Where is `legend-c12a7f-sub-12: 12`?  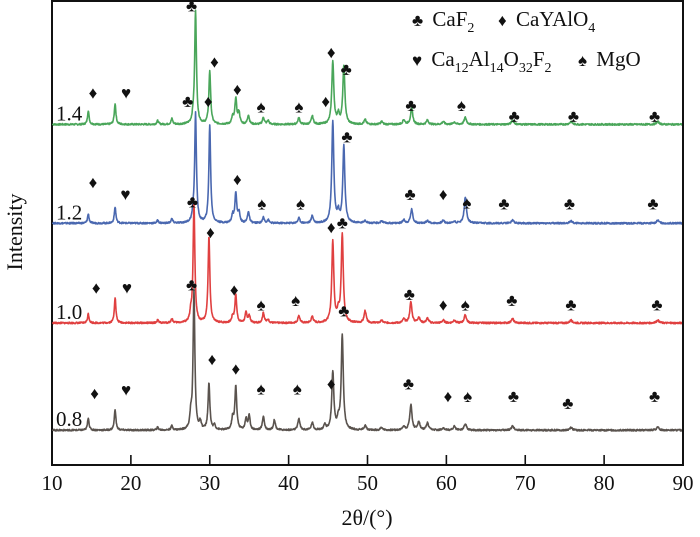 legend-c12a7f-sub-12: 12 is located at coordinates (462, 68).